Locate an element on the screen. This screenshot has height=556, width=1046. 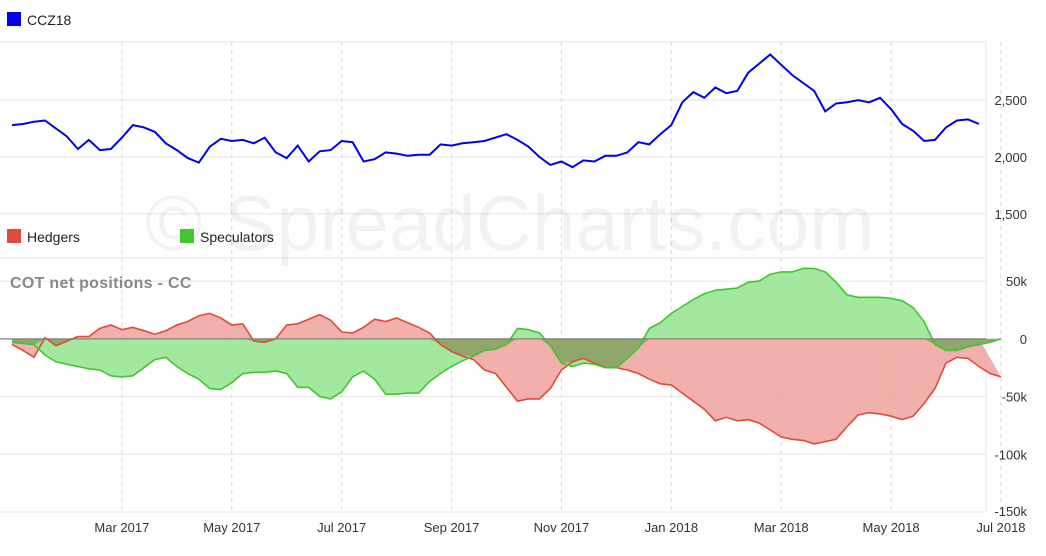
watermark-layer: © SpreadCharts.com is located at coordinates (509, 223).